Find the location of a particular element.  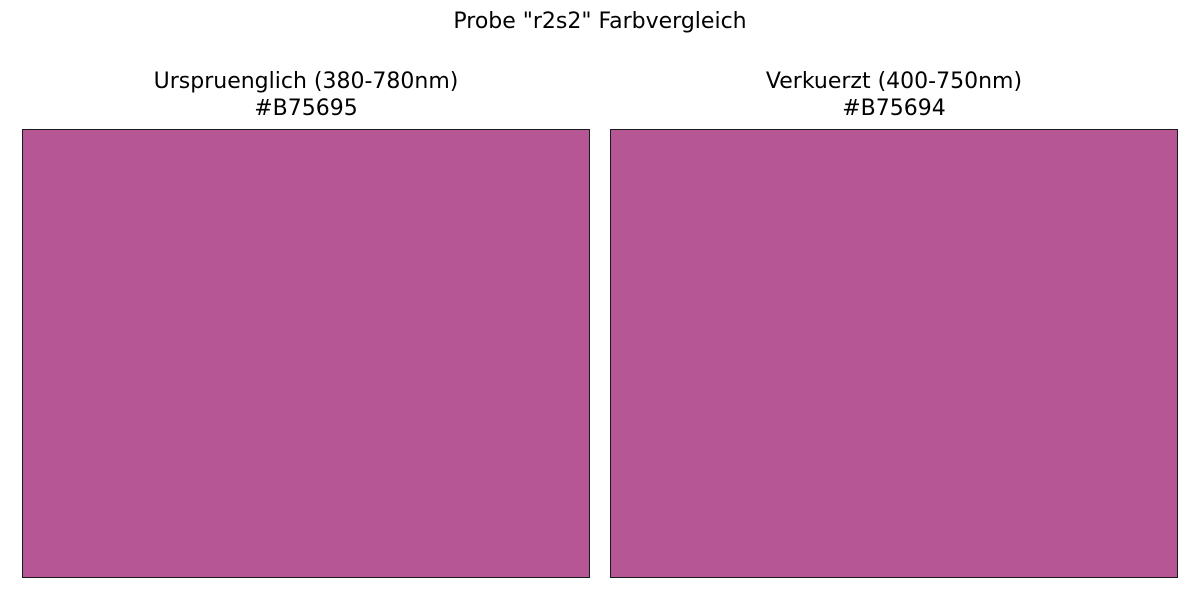

panel-title-original: Urspruenglich (380-780nm) #B75695 is located at coordinates (306, 95).